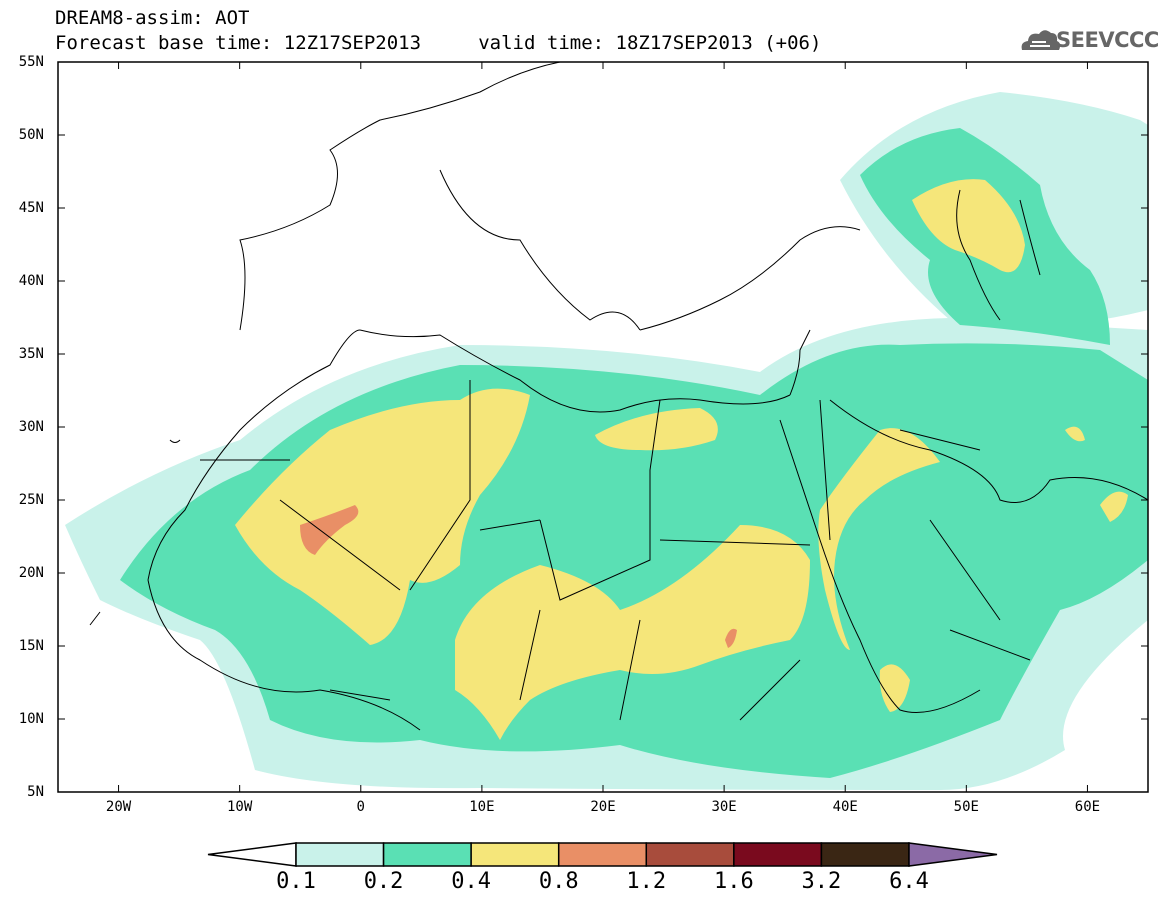 The height and width of the screenshot is (905, 1165). Describe the element at coordinates (646, 881) in the screenshot. I see `colorbar-label: 1.2` at that location.